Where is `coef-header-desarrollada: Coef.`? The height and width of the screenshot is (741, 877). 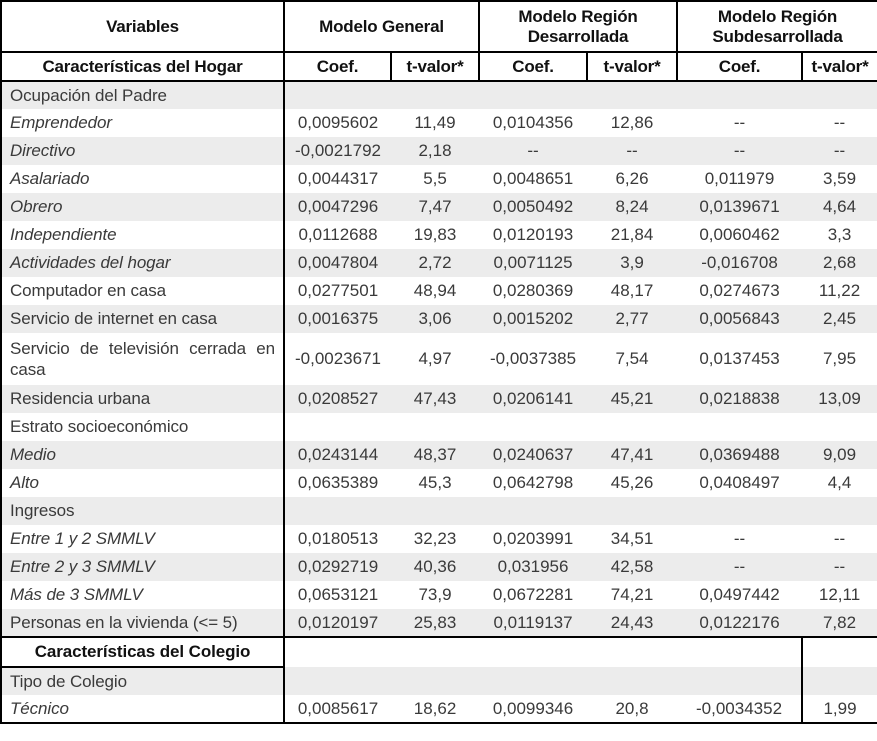 coef-header-desarrollada: Coef. is located at coordinates (533, 67).